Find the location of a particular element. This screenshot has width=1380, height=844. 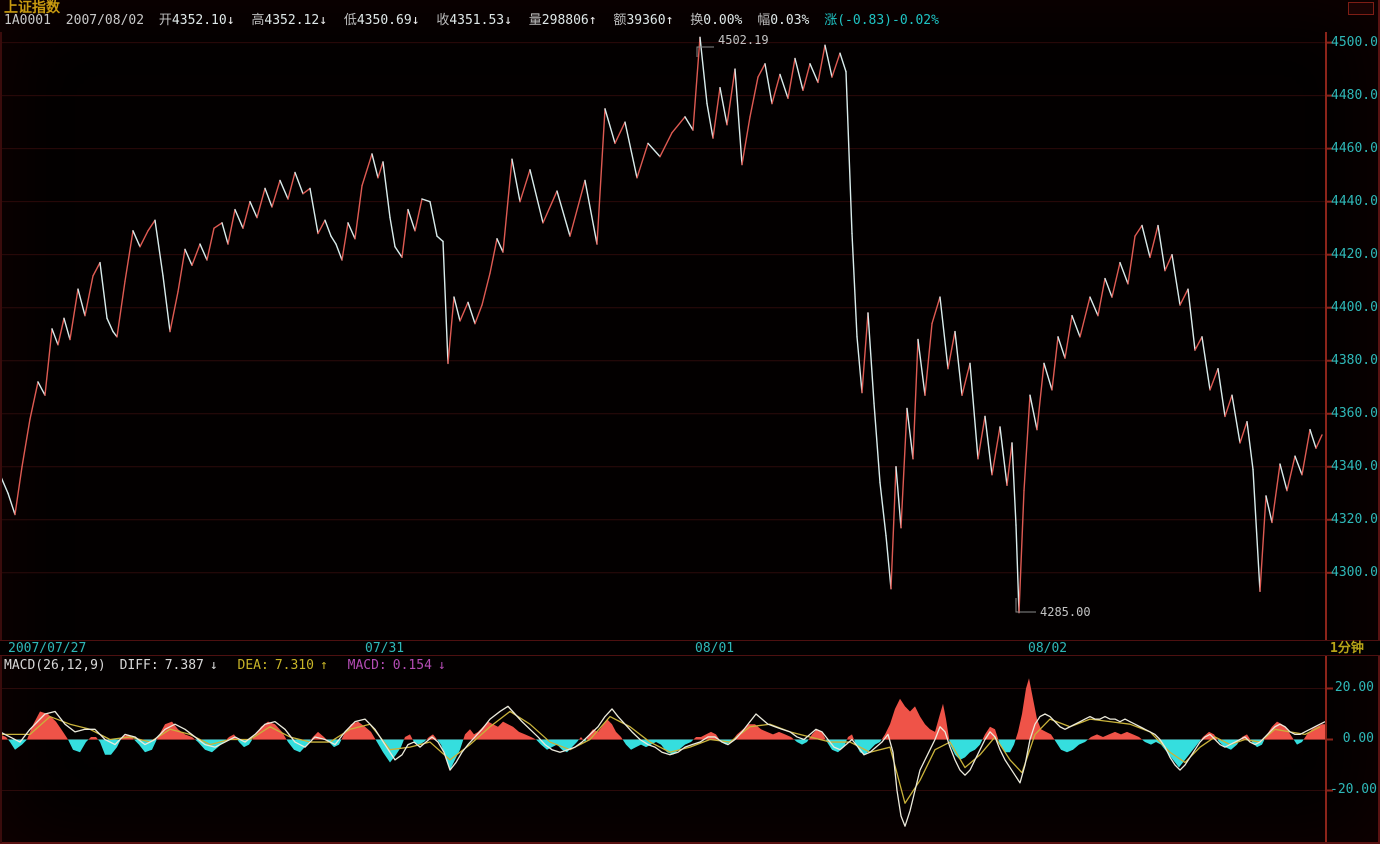

macd-axis-label-0: 0.00 is located at coordinates (1358, 738).